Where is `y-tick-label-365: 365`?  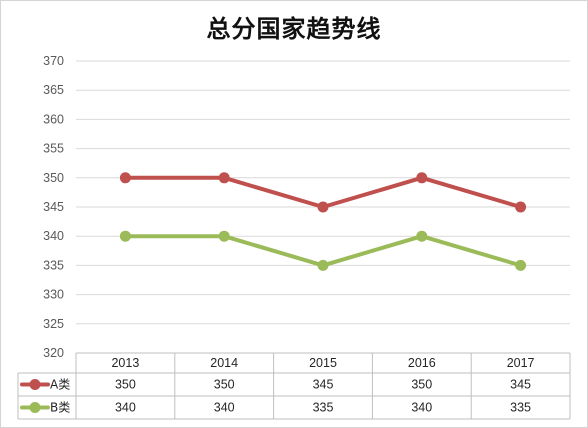
y-tick-label-365: 365 is located at coordinates (53, 90).